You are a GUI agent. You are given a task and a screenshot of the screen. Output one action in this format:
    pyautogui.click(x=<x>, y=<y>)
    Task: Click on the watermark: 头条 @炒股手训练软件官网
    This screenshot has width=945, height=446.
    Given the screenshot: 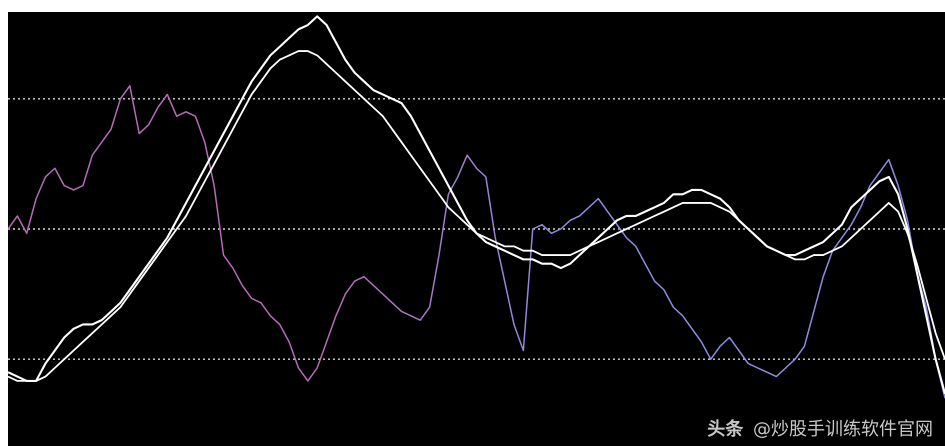 What is the action you would take?
    pyautogui.click(x=820, y=428)
    